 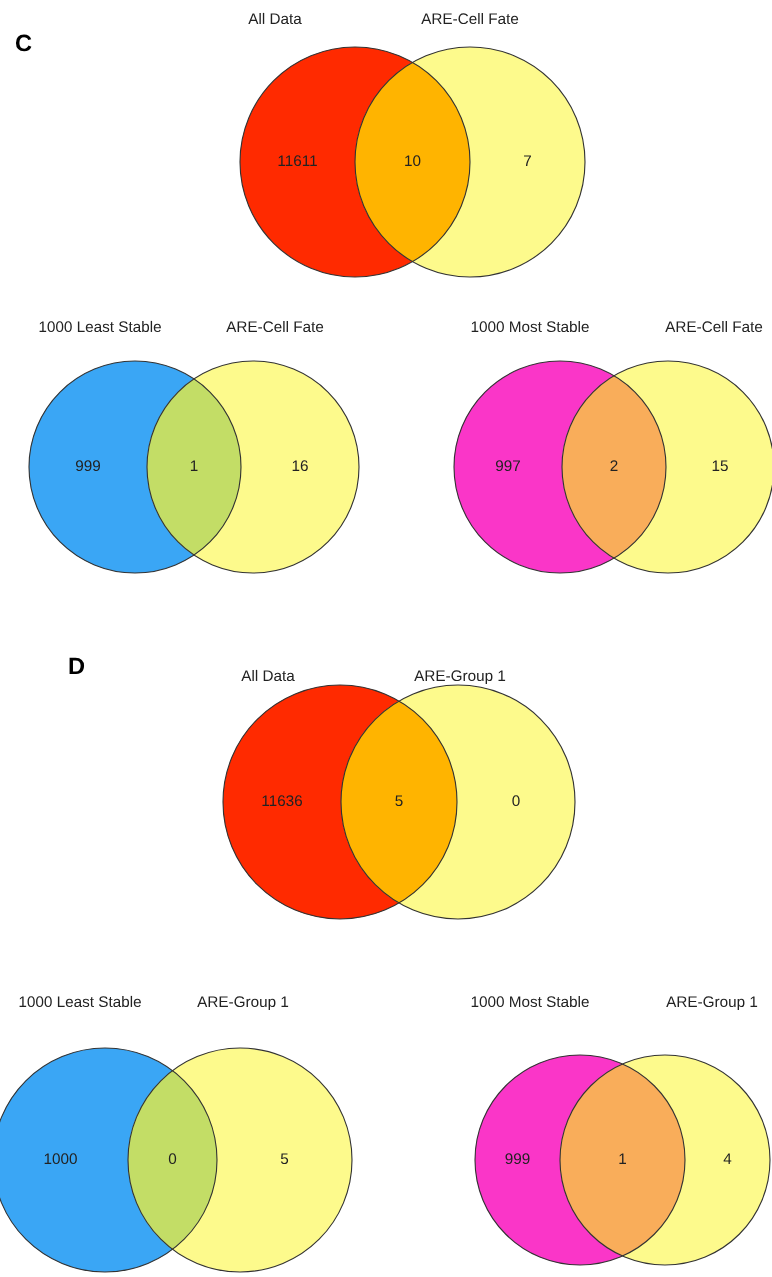 What do you see at coordinates (507, 466) in the screenshot?
I see `data-label: 997` at bounding box center [507, 466].